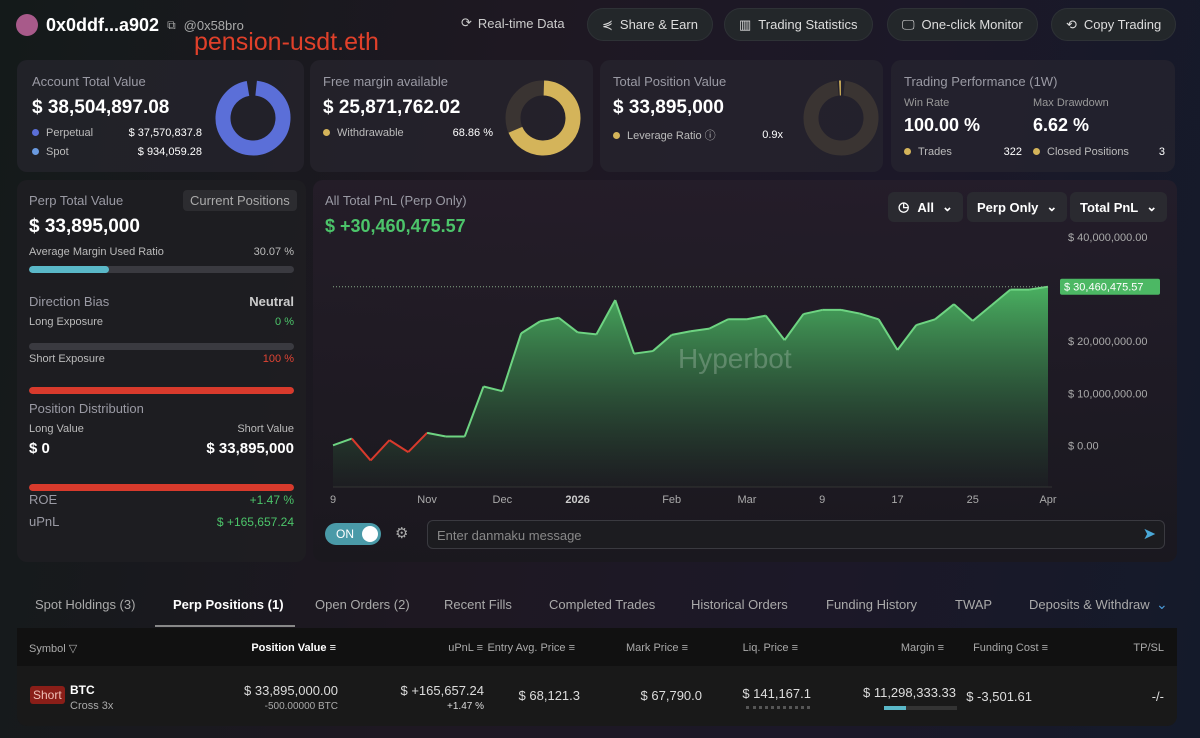 The height and width of the screenshot is (738, 1200). What do you see at coordinates (271, 499) in the screenshot?
I see `roe-value: +1.47 %` at bounding box center [271, 499].